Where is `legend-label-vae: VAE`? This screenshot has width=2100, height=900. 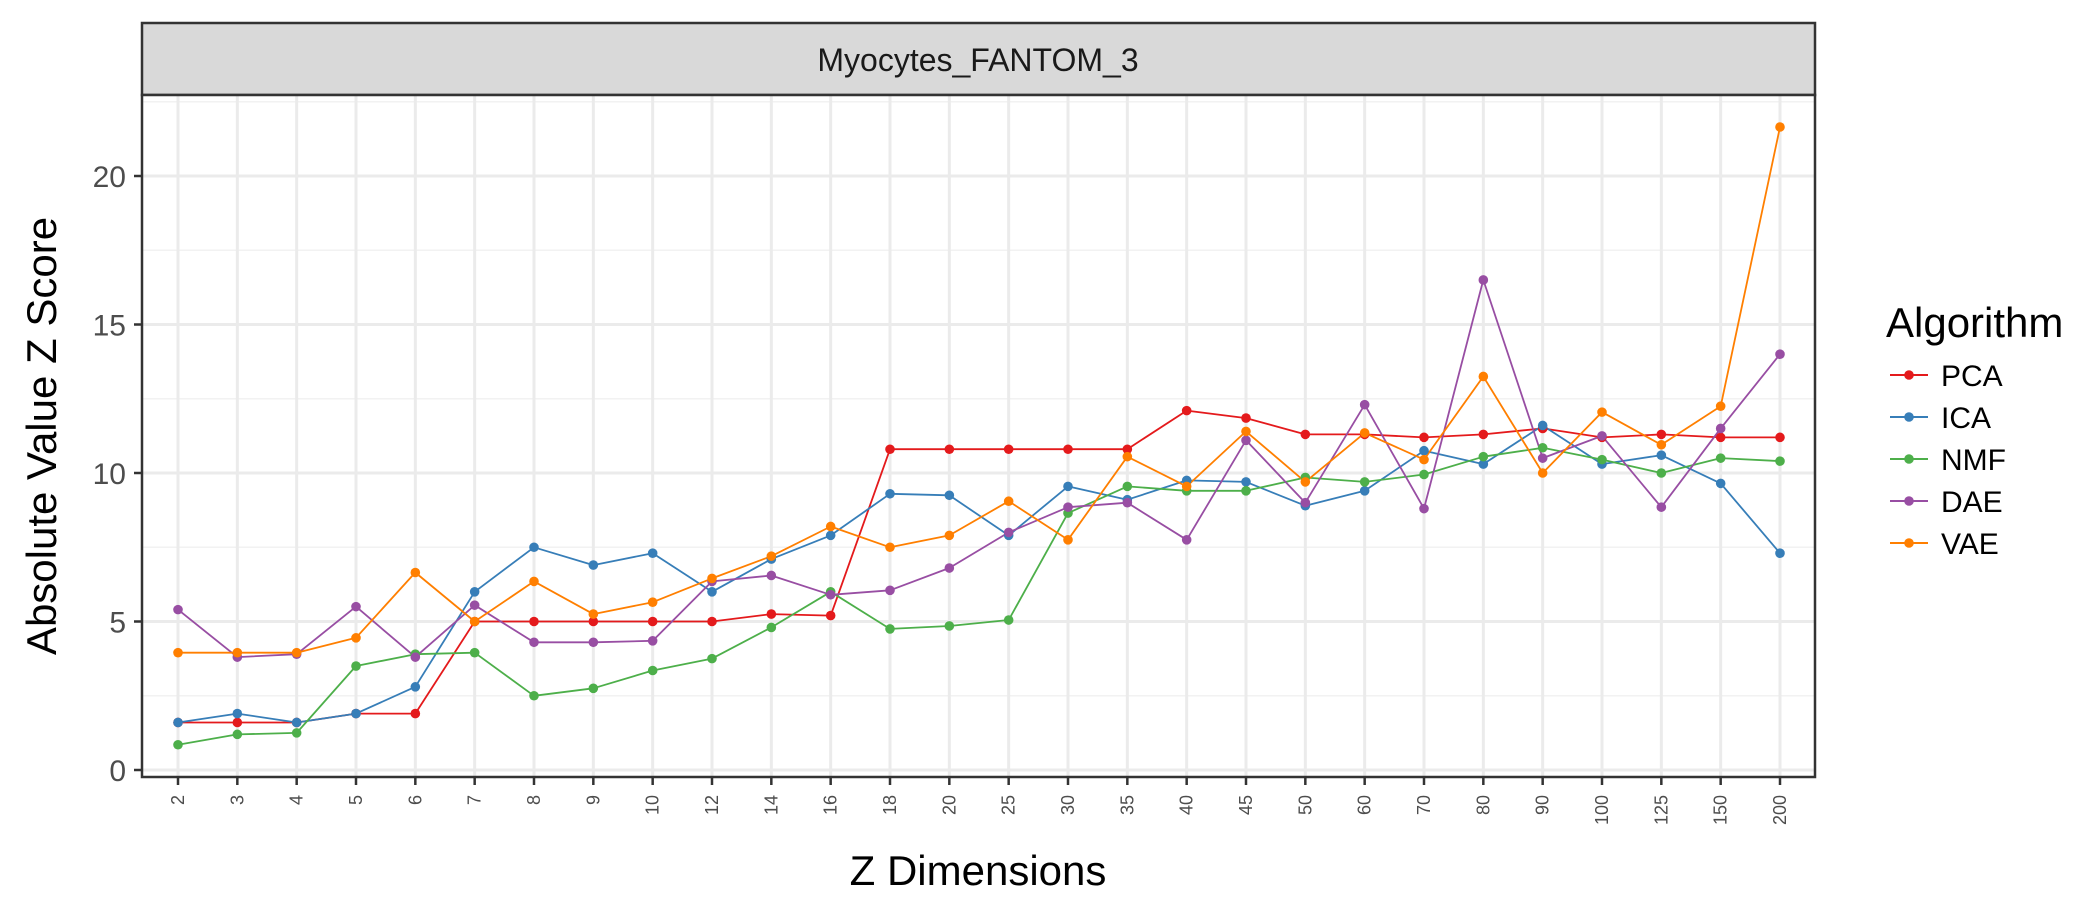 legend-label-vae: VAE is located at coordinates (1970, 544).